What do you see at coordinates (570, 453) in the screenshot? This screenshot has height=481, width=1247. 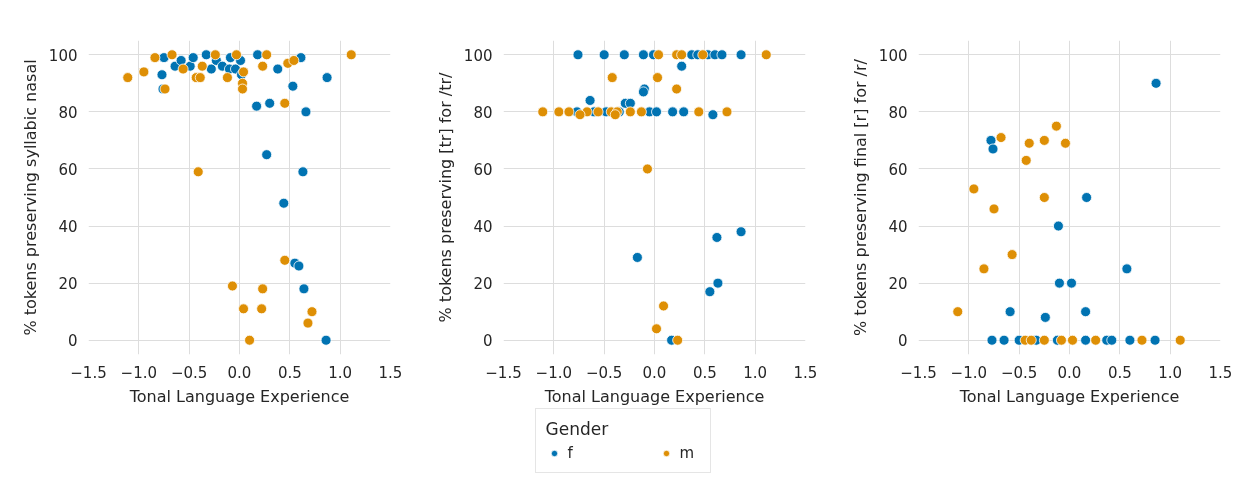 I see `legend-label: f` at bounding box center [570, 453].